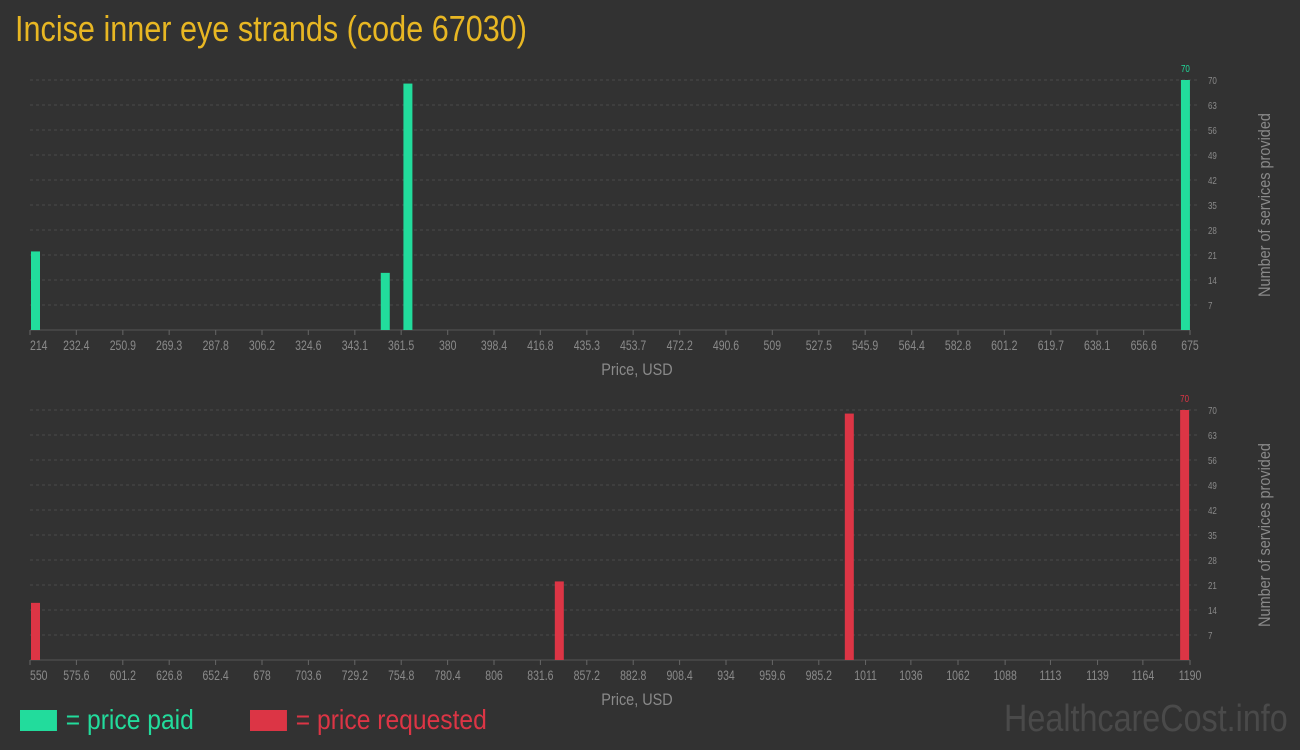  I want to click on x-tick-label: 490.6, so click(726, 346).